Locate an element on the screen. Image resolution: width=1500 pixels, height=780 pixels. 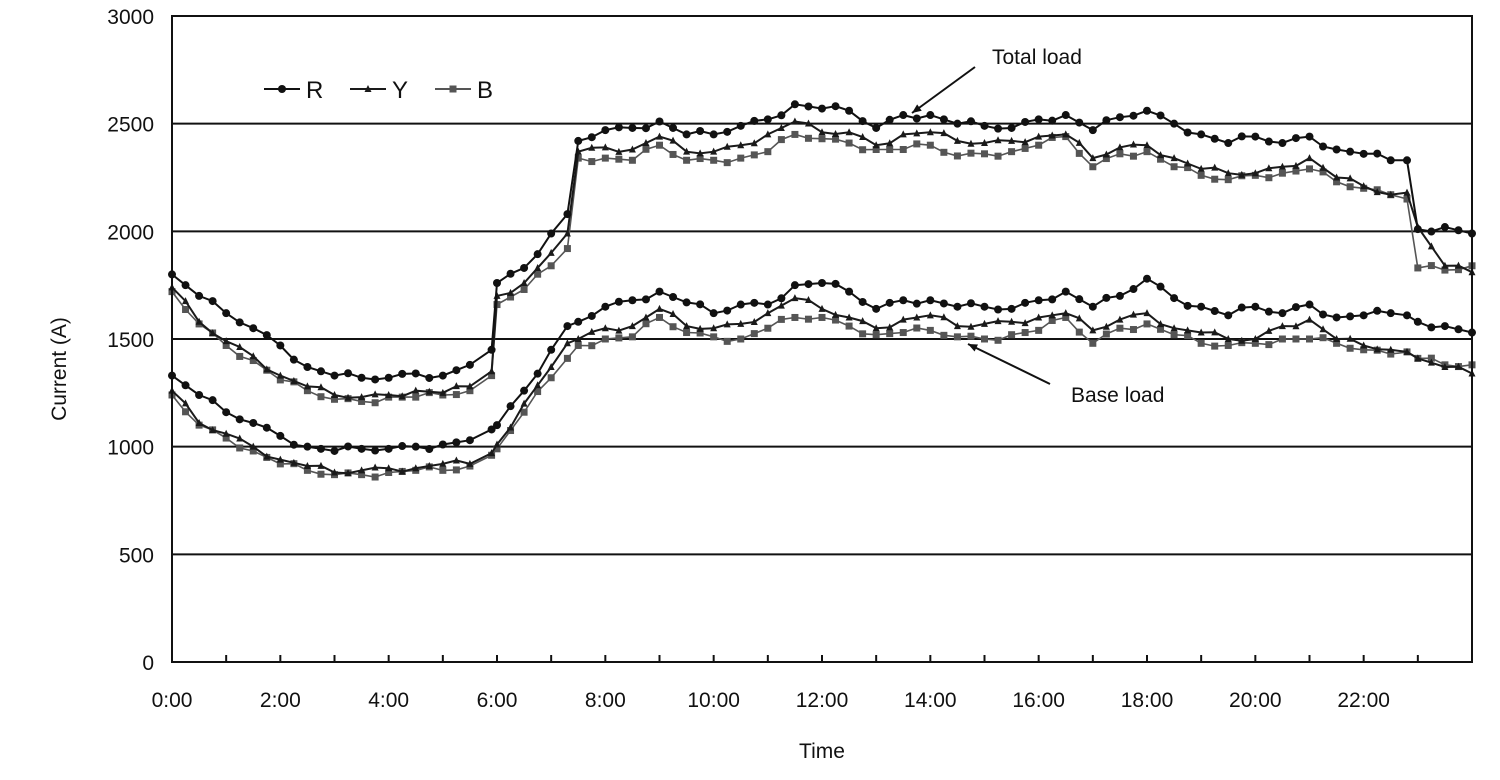
y-axis-title: Current (A) is located at coordinates (59, 369).